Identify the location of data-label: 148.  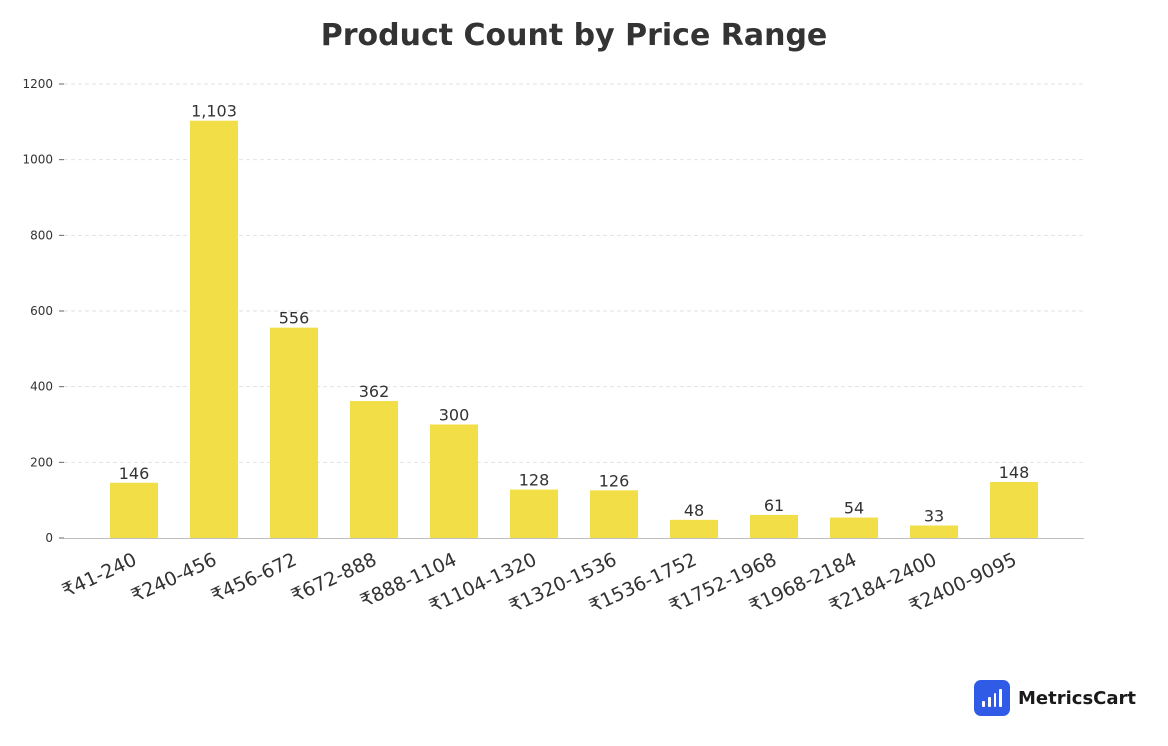
(1014, 472).